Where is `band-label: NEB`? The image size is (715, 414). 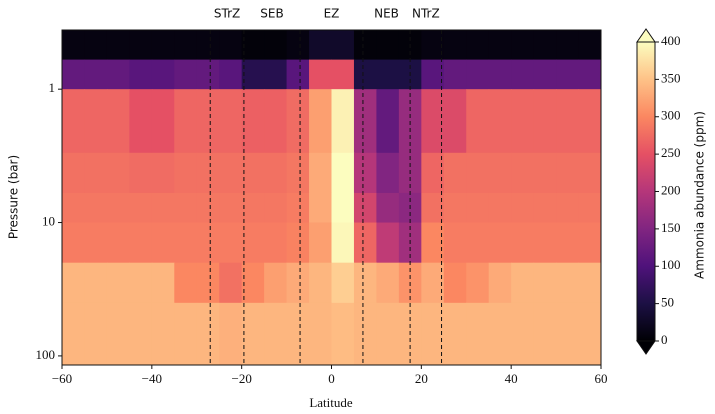
band-label: NEB is located at coordinates (386, 14).